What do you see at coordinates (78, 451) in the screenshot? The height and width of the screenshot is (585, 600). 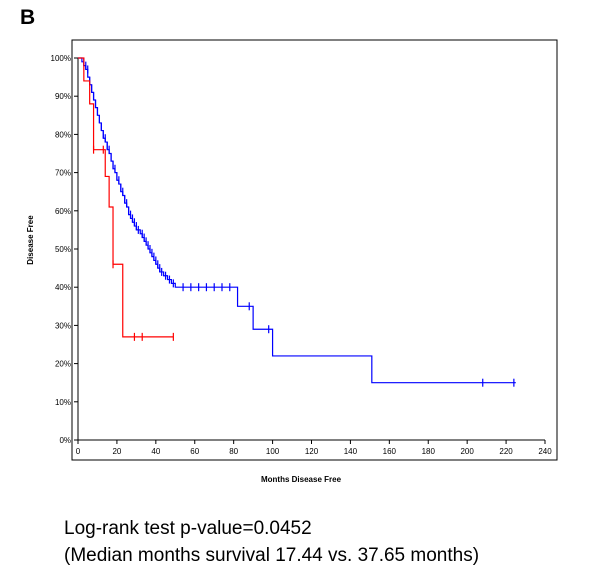 I see `x-tick-label: 0` at bounding box center [78, 451].